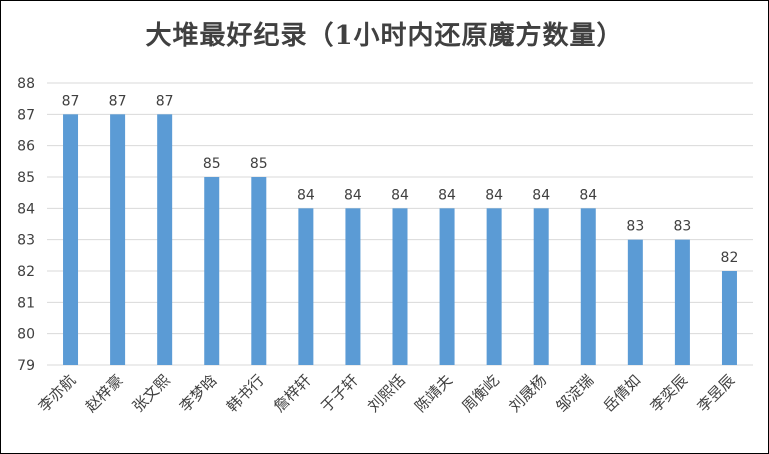 This screenshot has height=454, width=769. What do you see at coordinates (151, 393) in the screenshot?
I see `category-label: 张文熙` at bounding box center [151, 393].